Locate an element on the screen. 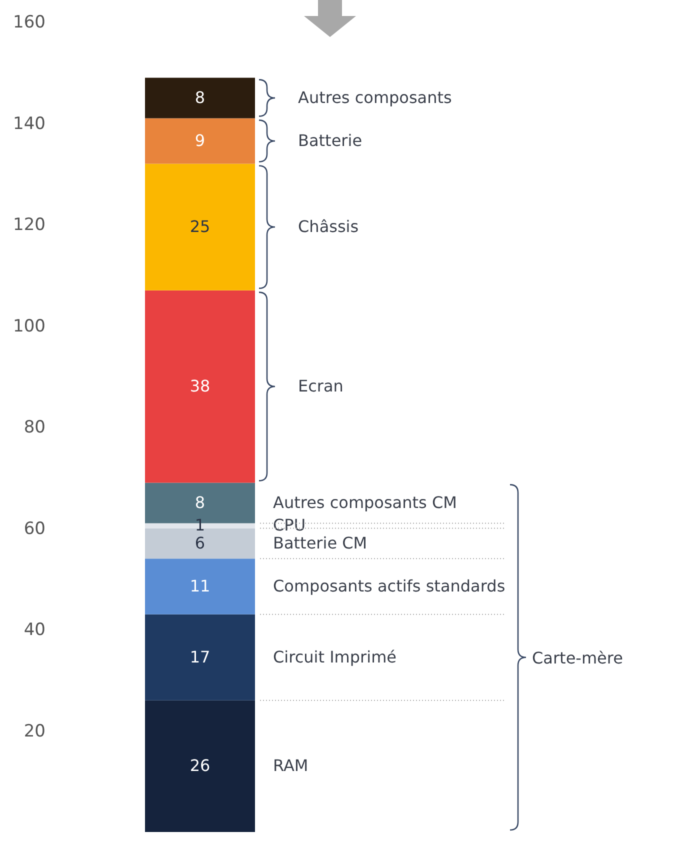 The width and height of the screenshot is (687, 843). data-label: 6 is located at coordinates (200, 542).